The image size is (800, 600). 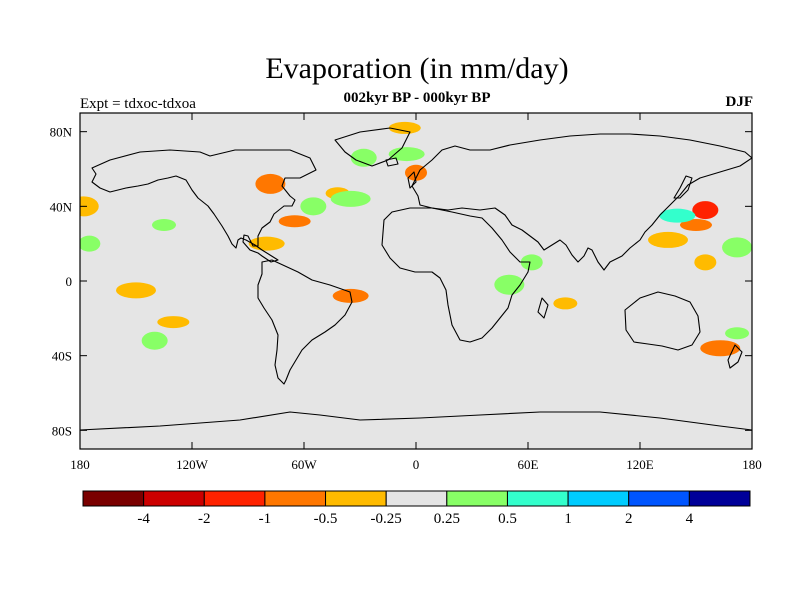 What do you see at coordinates (416, 421) in the screenshot?
I see `coastline-antarctica` at bounding box center [416, 421].